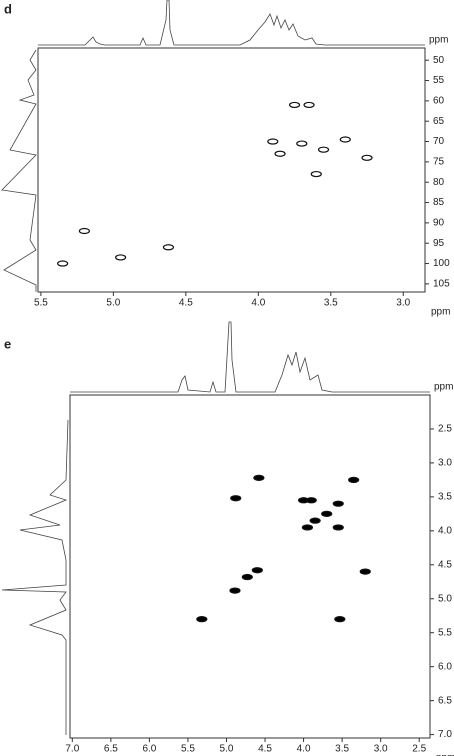  Describe the element at coordinates (445, 497) in the screenshot. I see `y-tick-label: 3.5` at that location.